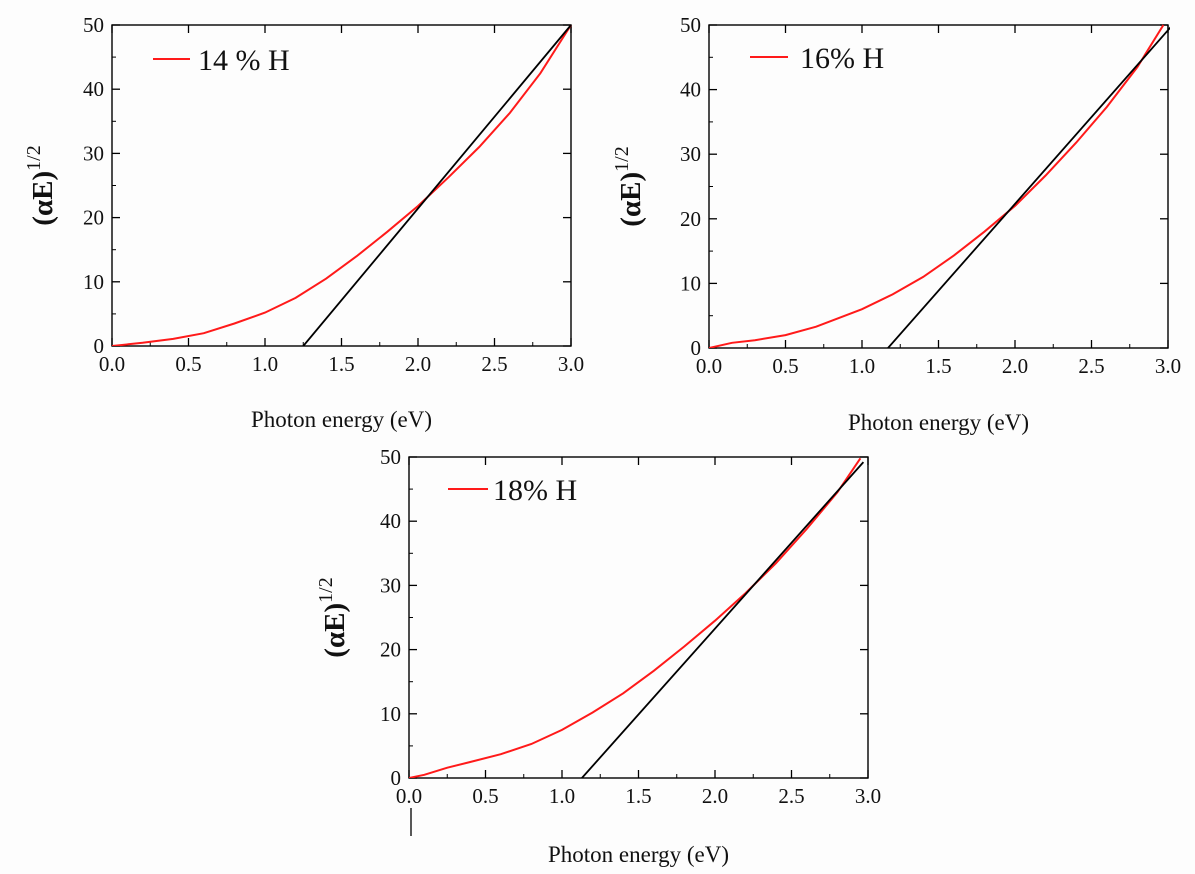  I want to click on legend-label: 18% H, so click(535, 490).